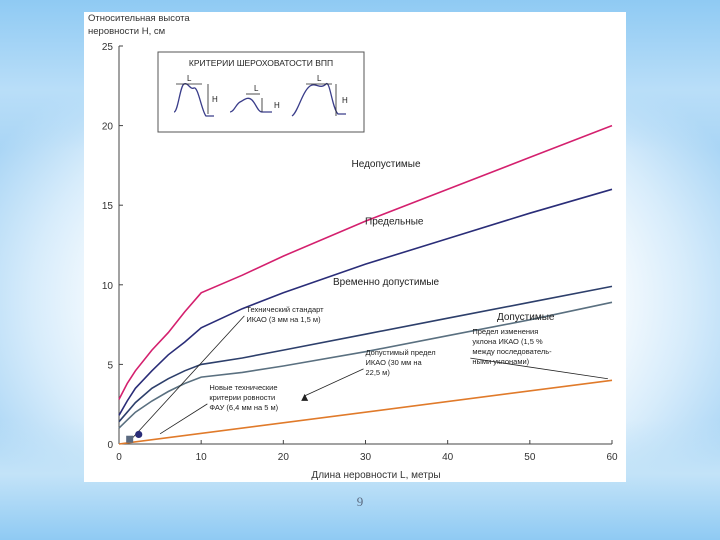 This screenshot has height=540, width=720. What do you see at coordinates (505, 331) in the screenshot?
I see `annotation-line: Предел изменения` at bounding box center [505, 331].